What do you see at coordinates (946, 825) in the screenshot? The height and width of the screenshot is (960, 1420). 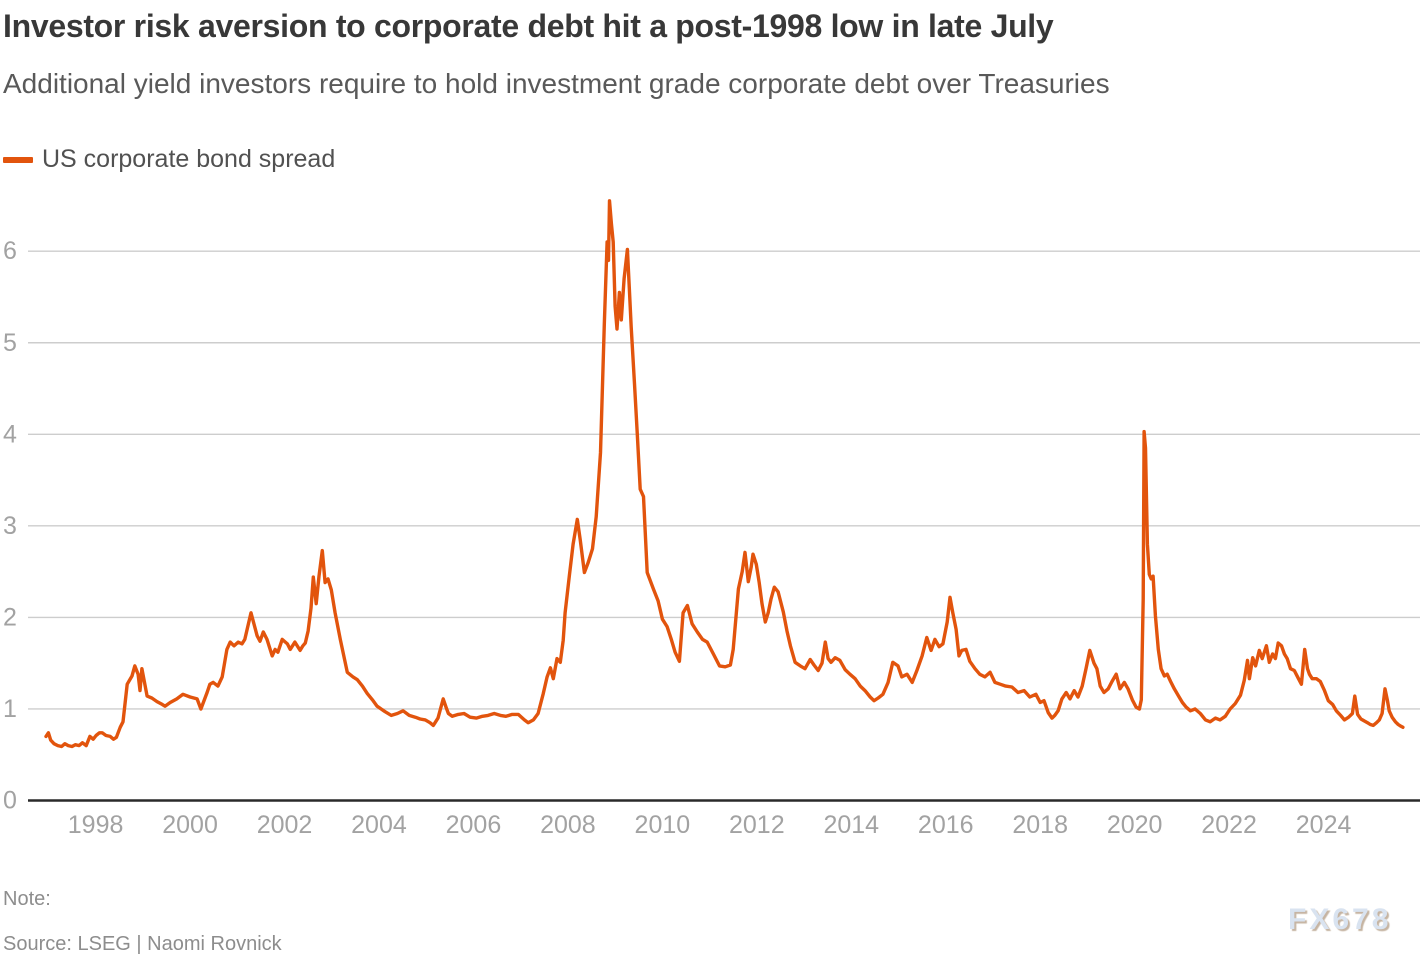 I see `x-axis-tick-label: 2016` at bounding box center [946, 825].